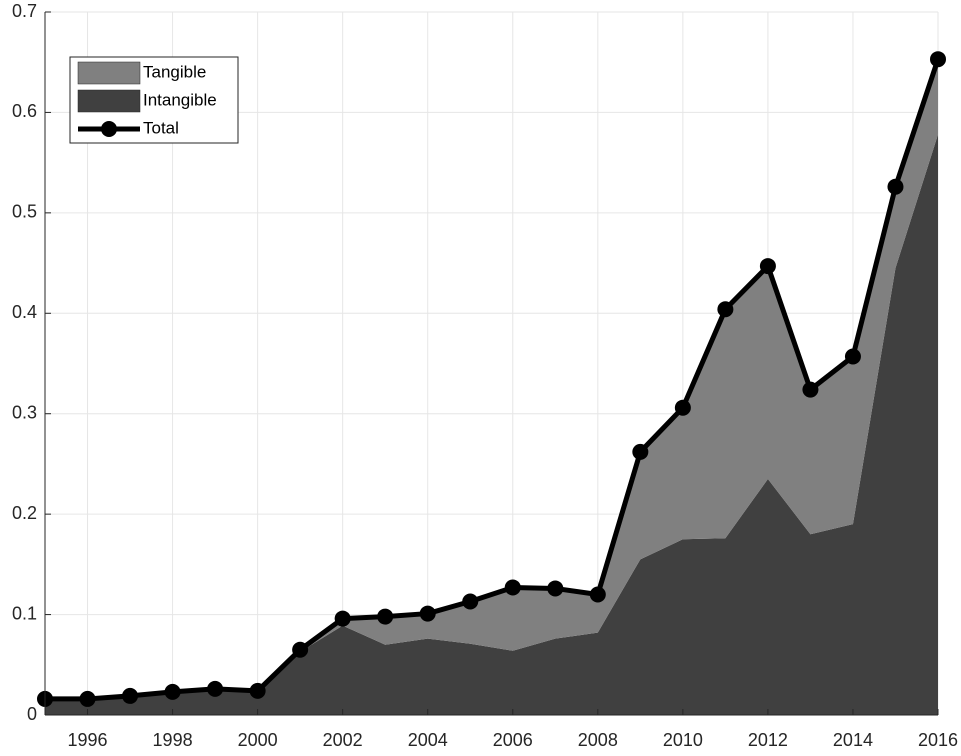 Image resolution: width=961 pixels, height=756 pixels. I want to click on legend-label: Intangible, so click(180, 99).